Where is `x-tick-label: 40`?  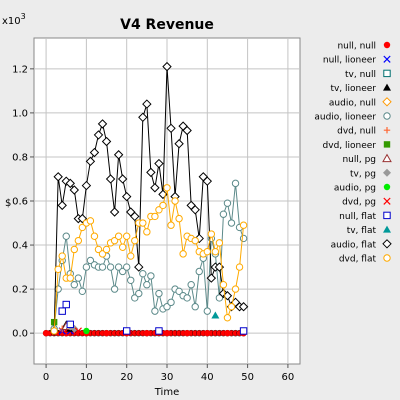 x-tick-label: 40 is located at coordinates (207, 377).